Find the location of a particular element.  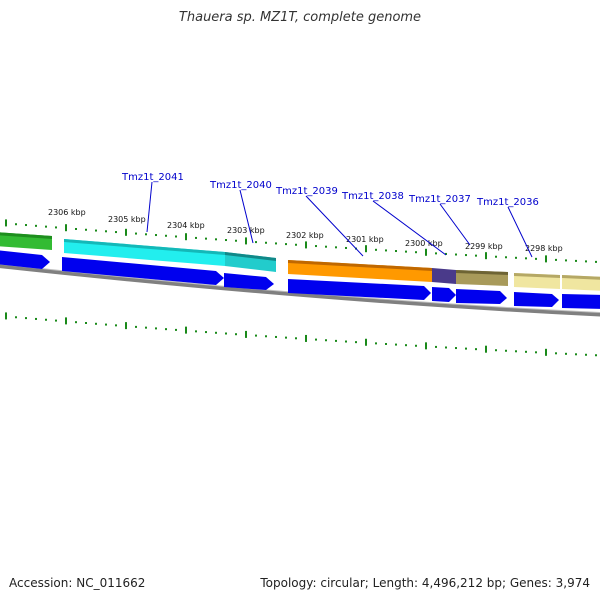

gene-label: Tmz1t_2039 is located at coordinates (306, 191).